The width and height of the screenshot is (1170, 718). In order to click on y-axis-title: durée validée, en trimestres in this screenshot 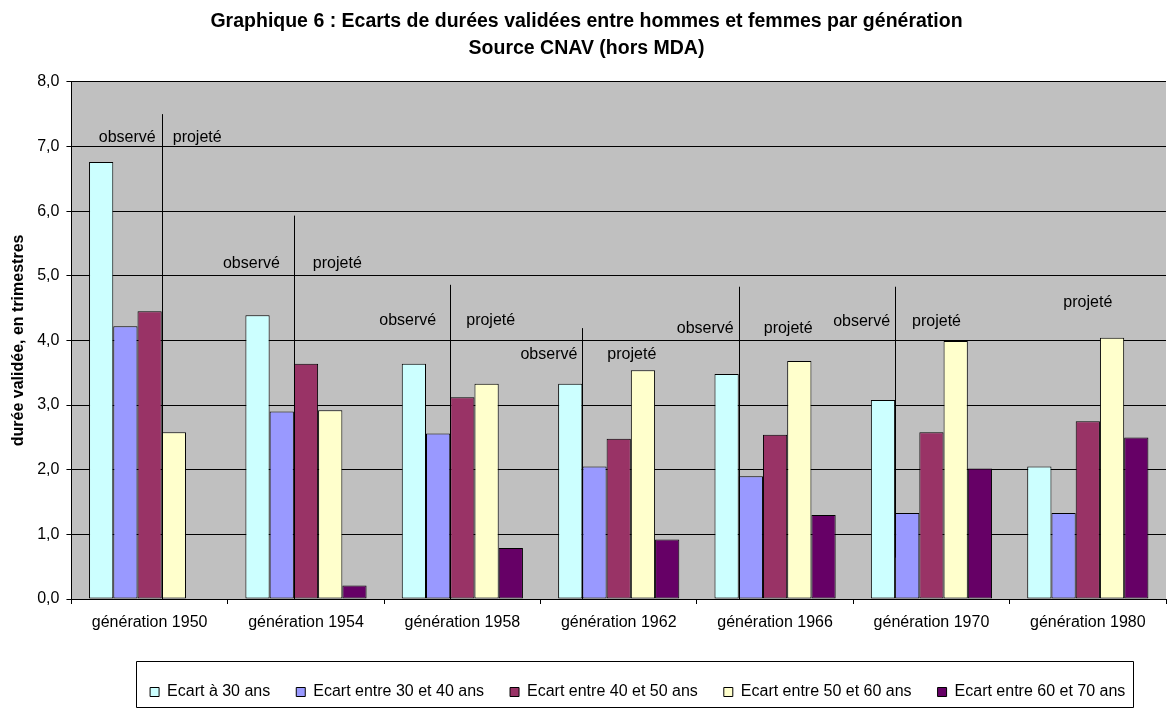, I will do `click(18, 340)`.